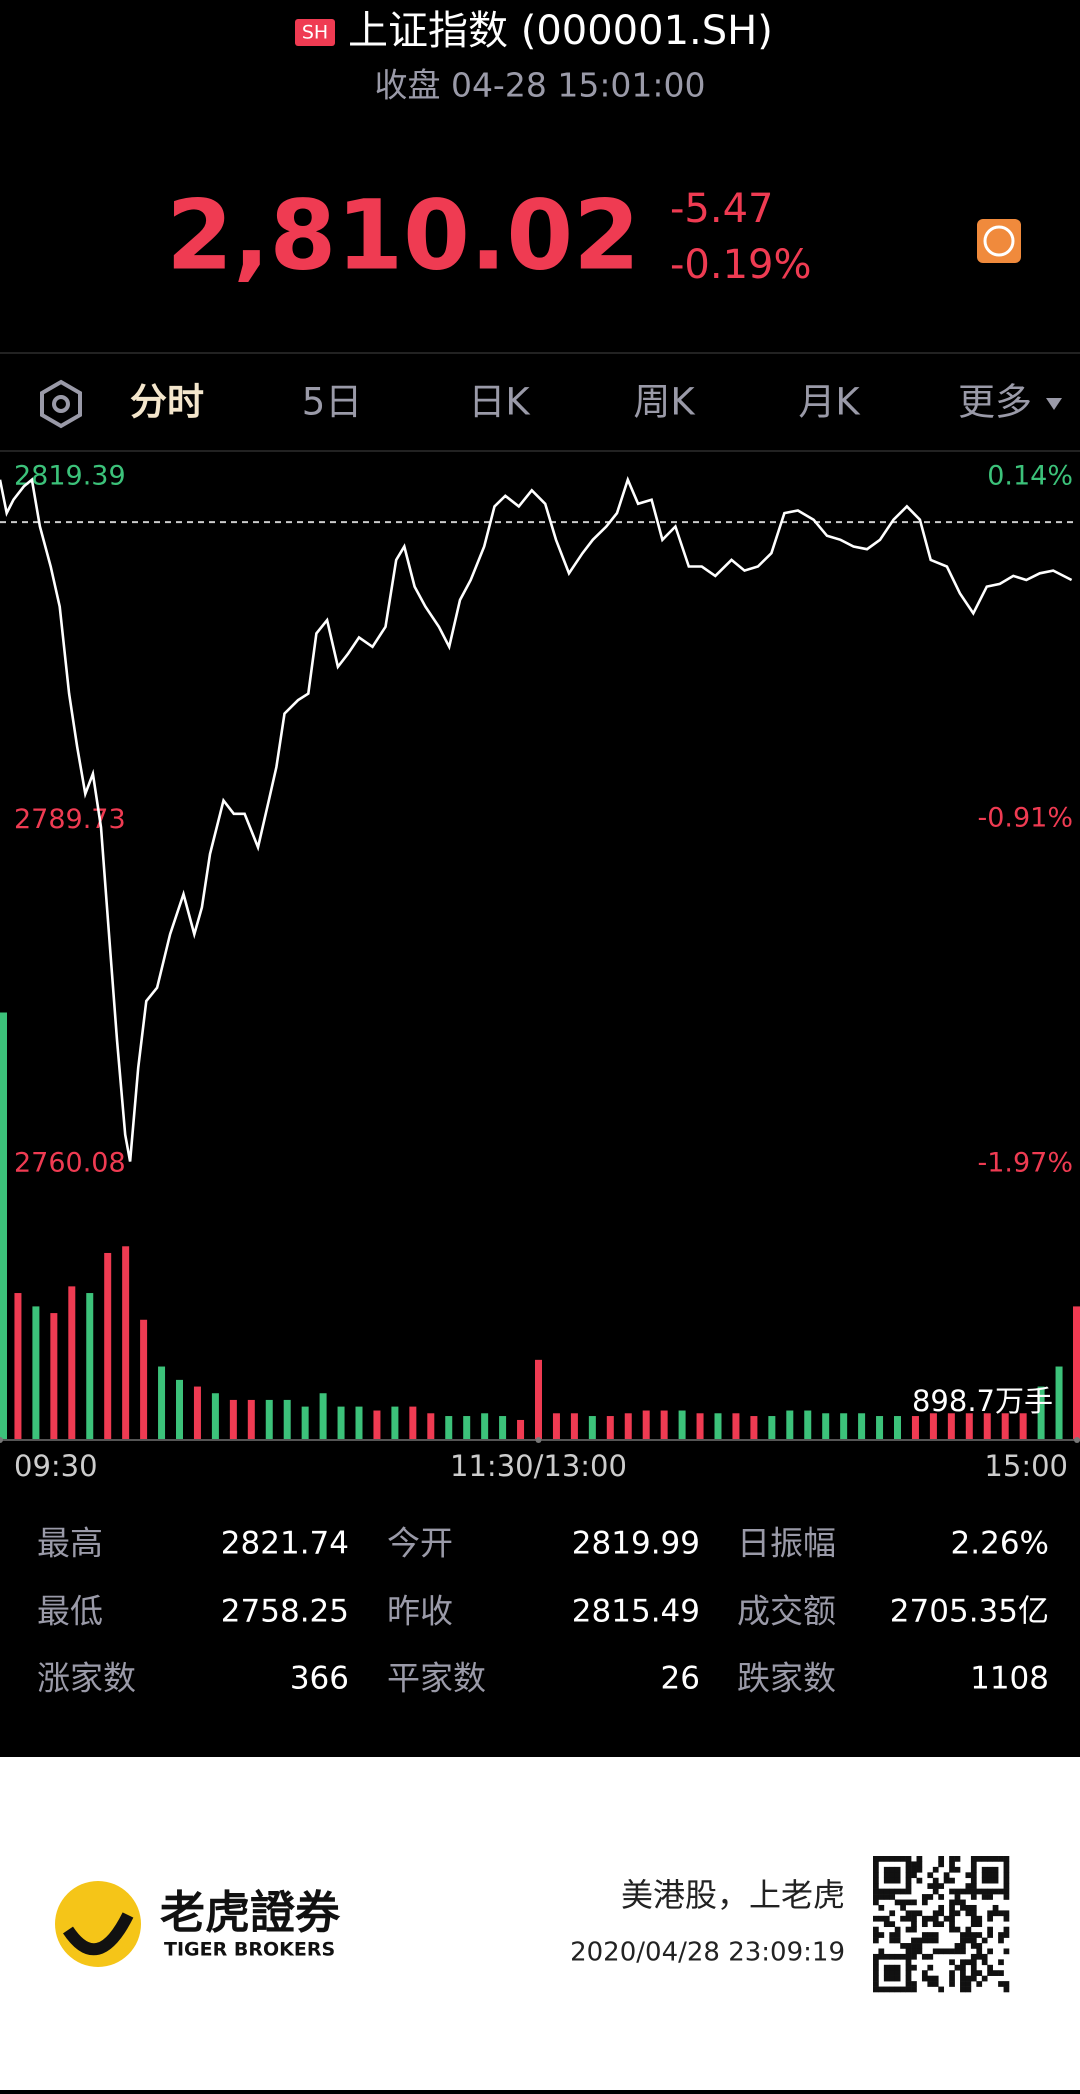 Image resolution: width=1080 pixels, height=2094 pixels. What do you see at coordinates (1026, 1466) in the screenshot?
I see `x-tick-label: 15:00` at bounding box center [1026, 1466].